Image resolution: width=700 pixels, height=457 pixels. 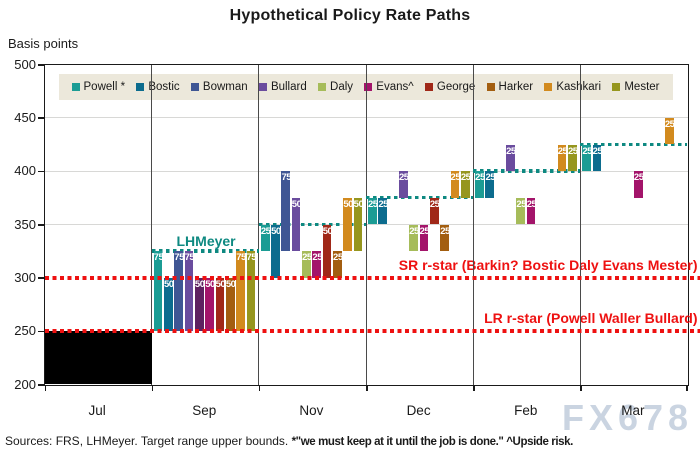 I want to click on bar-kashkari-nov: 50, so click(x=348, y=224).